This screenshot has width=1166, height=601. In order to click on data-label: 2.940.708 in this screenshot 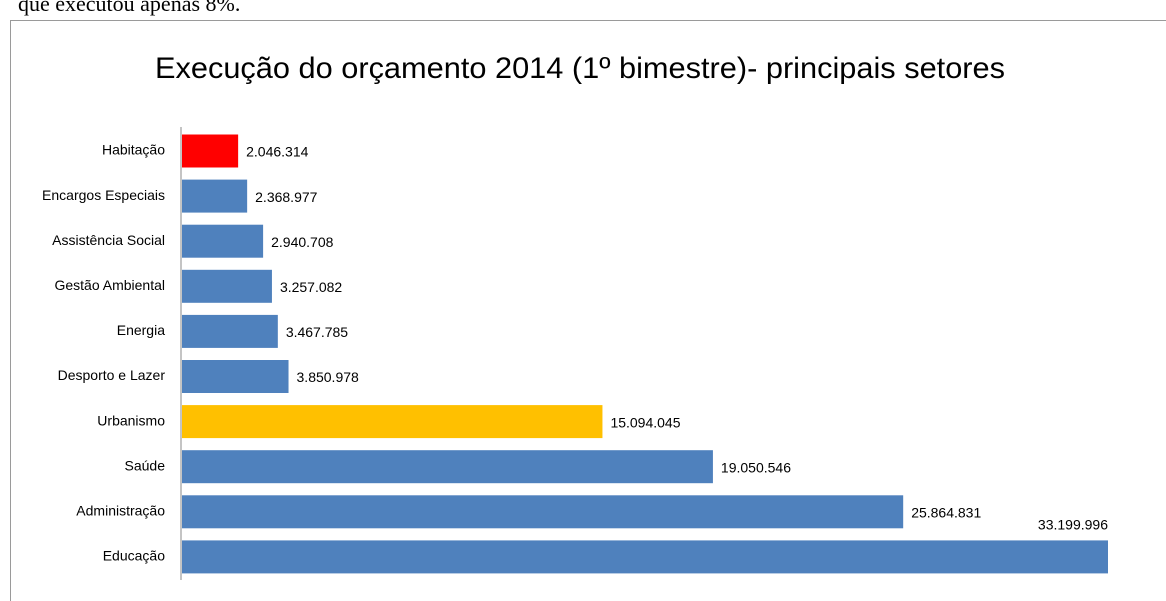, I will do `click(302, 242)`.